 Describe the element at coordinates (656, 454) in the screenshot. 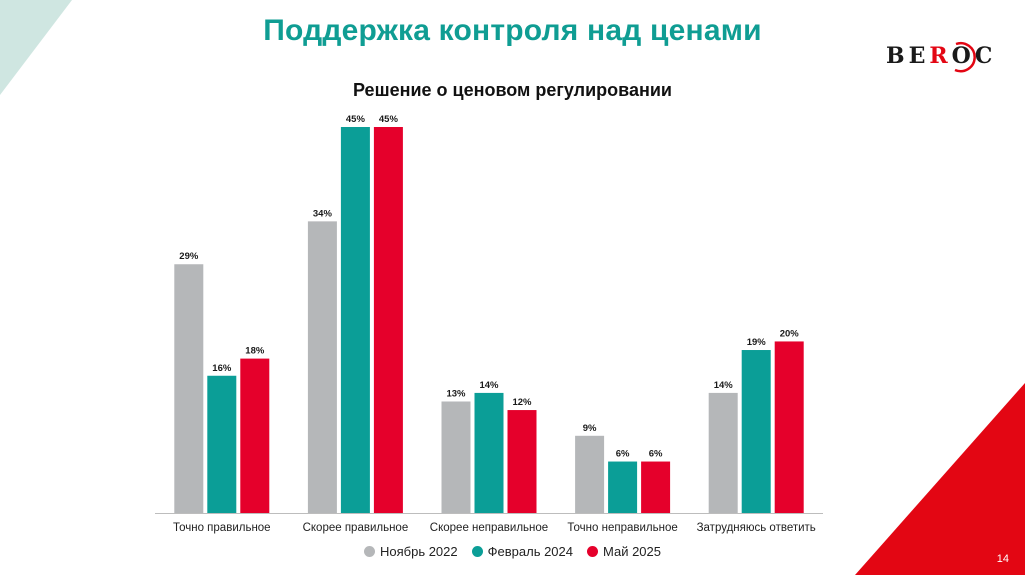

I see `data-label-may2025-3: 6%` at that location.